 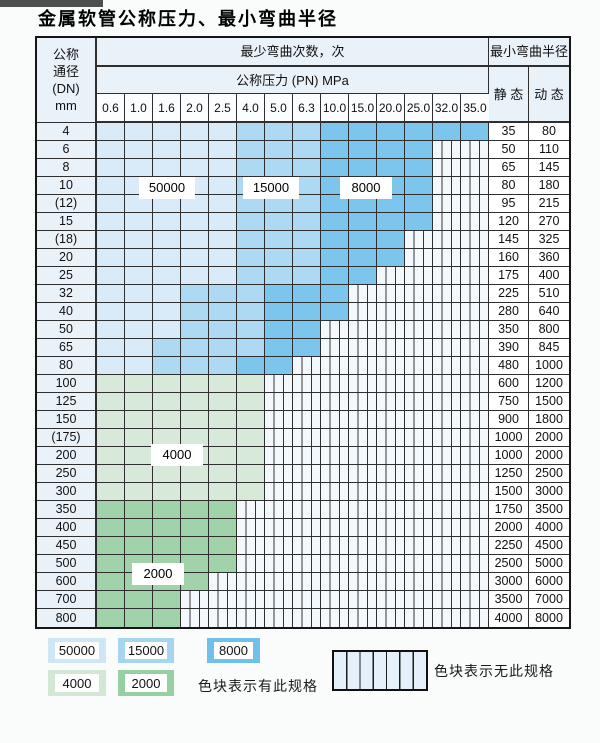 What do you see at coordinates (67, 510) in the screenshot?
I see `row-label-dn: 350` at bounding box center [67, 510].